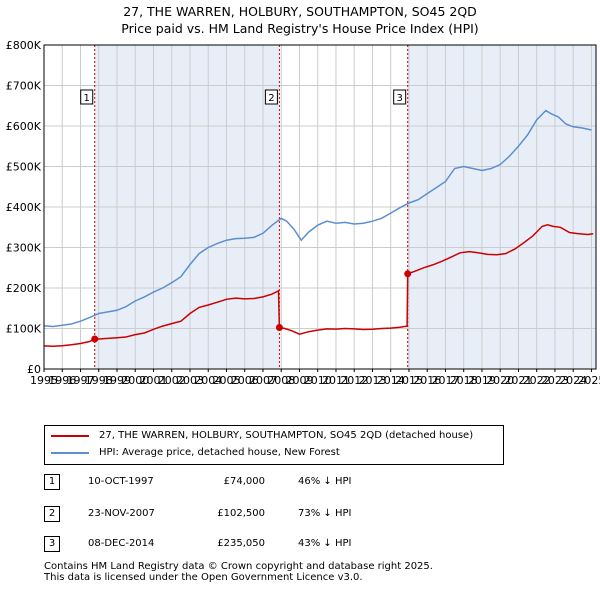 This screenshot has height=590, width=600. I want to click on x-tick-label: 2024, so click(573, 380).